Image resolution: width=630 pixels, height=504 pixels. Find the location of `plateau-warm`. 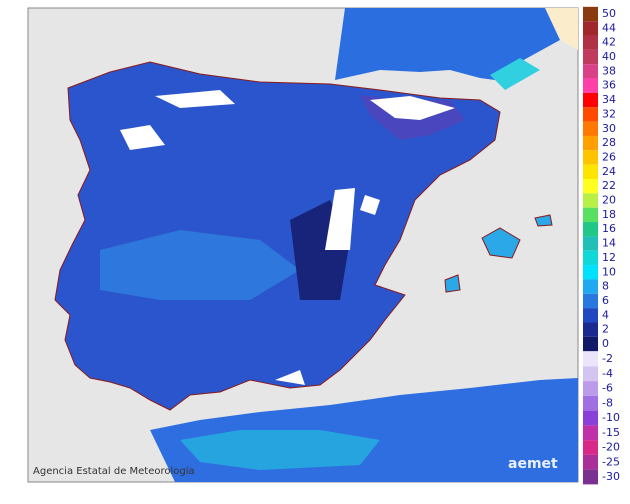

plateau-warm is located at coordinates (200, 265).